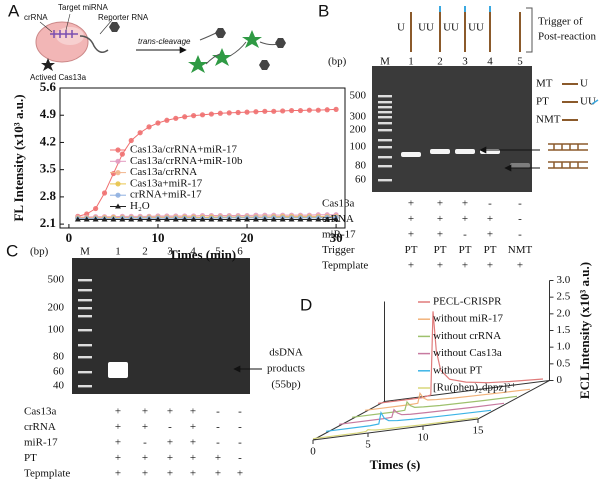  I want to click on leader, so click(106, 27).